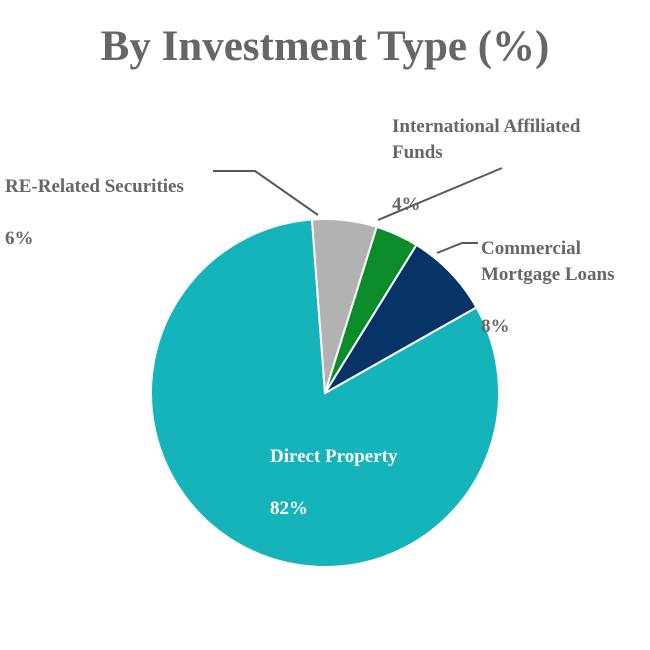  What do you see at coordinates (289, 508) in the screenshot?
I see `label-direct-property-pct: 82%` at bounding box center [289, 508].